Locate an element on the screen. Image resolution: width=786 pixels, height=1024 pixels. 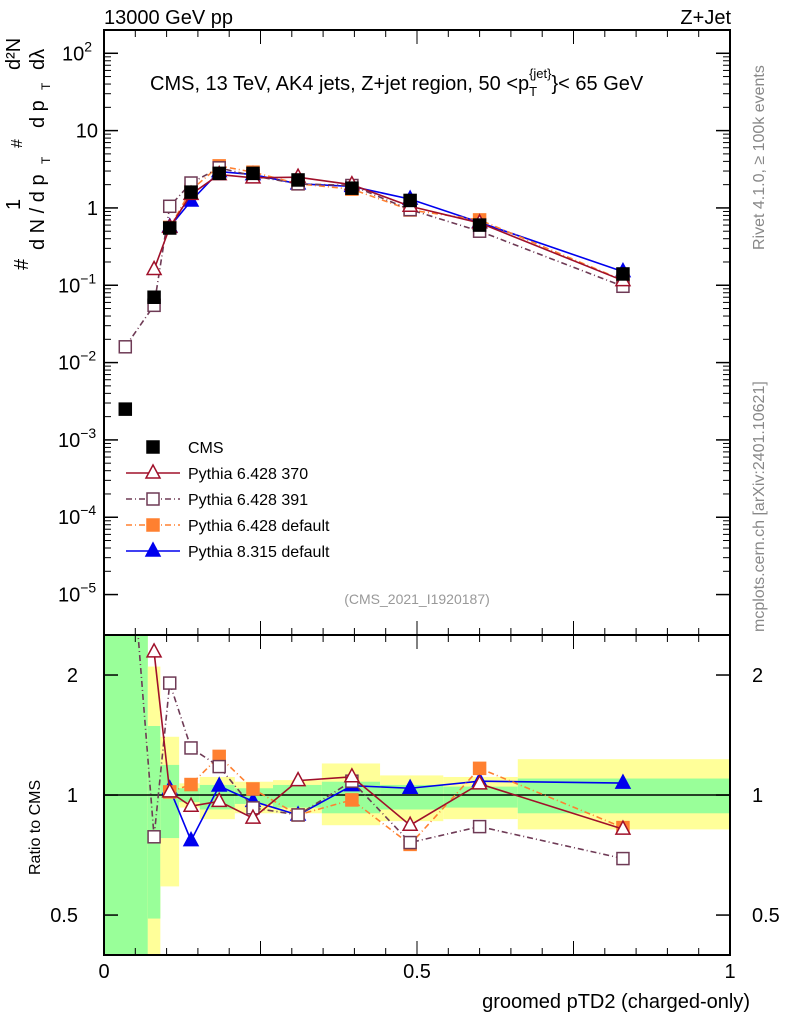
svg-text: d N / d p is located at coordinates (38, 212).